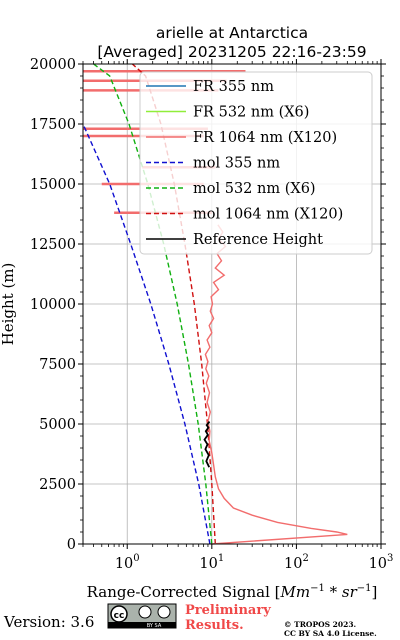 The width and height of the screenshot is (400, 640). What do you see at coordinates (233, 87) in the screenshot?
I see `legend-label: FR 355 nm` at bounding box center [233, 87].